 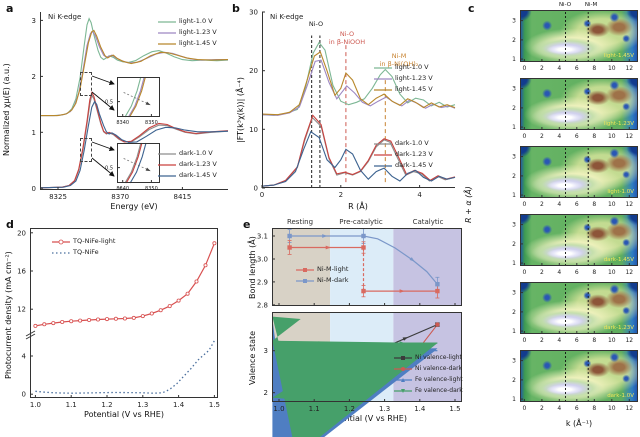 I want to click on legend-item: Fe valence-light, so click(x=428, y=379).